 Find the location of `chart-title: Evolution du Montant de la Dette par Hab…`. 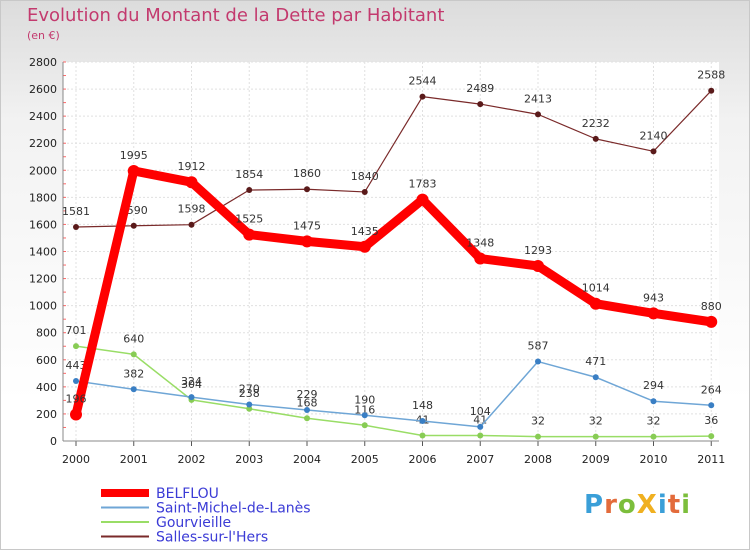

chart-title: Evolution du Montant de la Dette par Hab… is located at coordinates (236, 15).